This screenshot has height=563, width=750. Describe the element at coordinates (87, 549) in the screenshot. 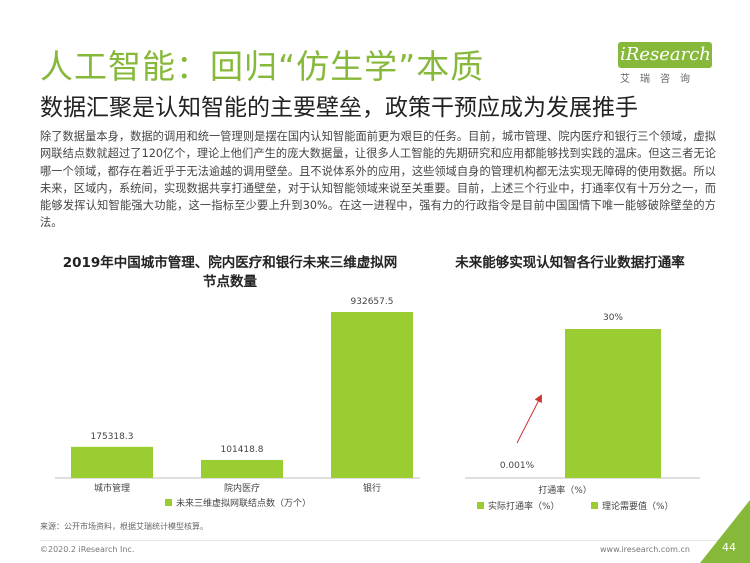

I see `copyright: ©2020.2 iResearch Inc.` at that location.